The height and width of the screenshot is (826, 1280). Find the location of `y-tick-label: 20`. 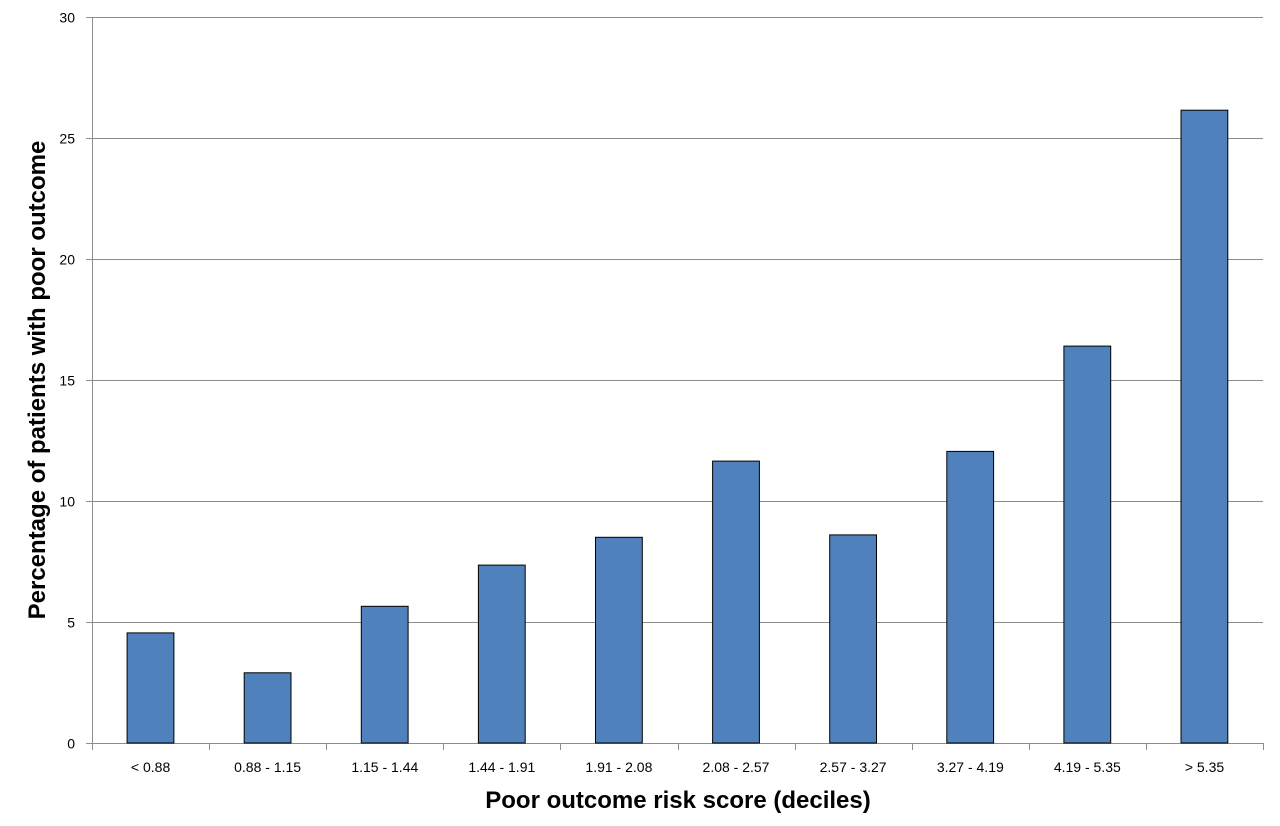

y-tick-label: 20 is located at coordinates (67, 260).